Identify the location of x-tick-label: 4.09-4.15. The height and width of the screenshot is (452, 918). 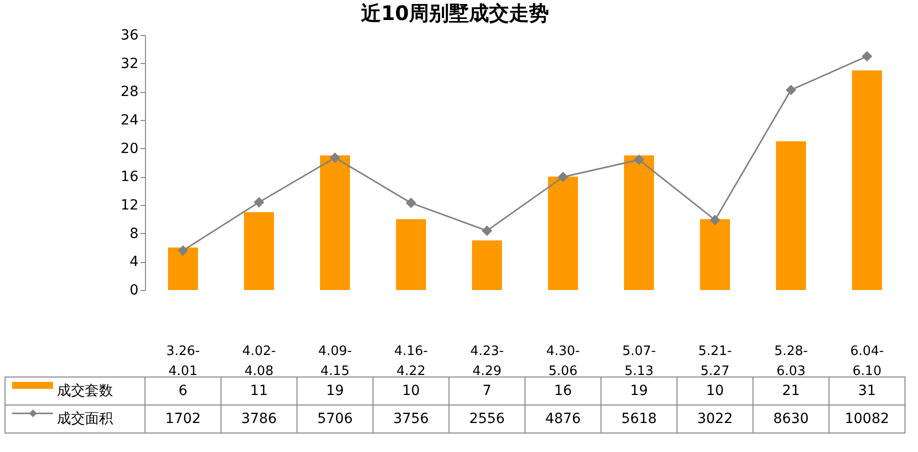
(335, 361).